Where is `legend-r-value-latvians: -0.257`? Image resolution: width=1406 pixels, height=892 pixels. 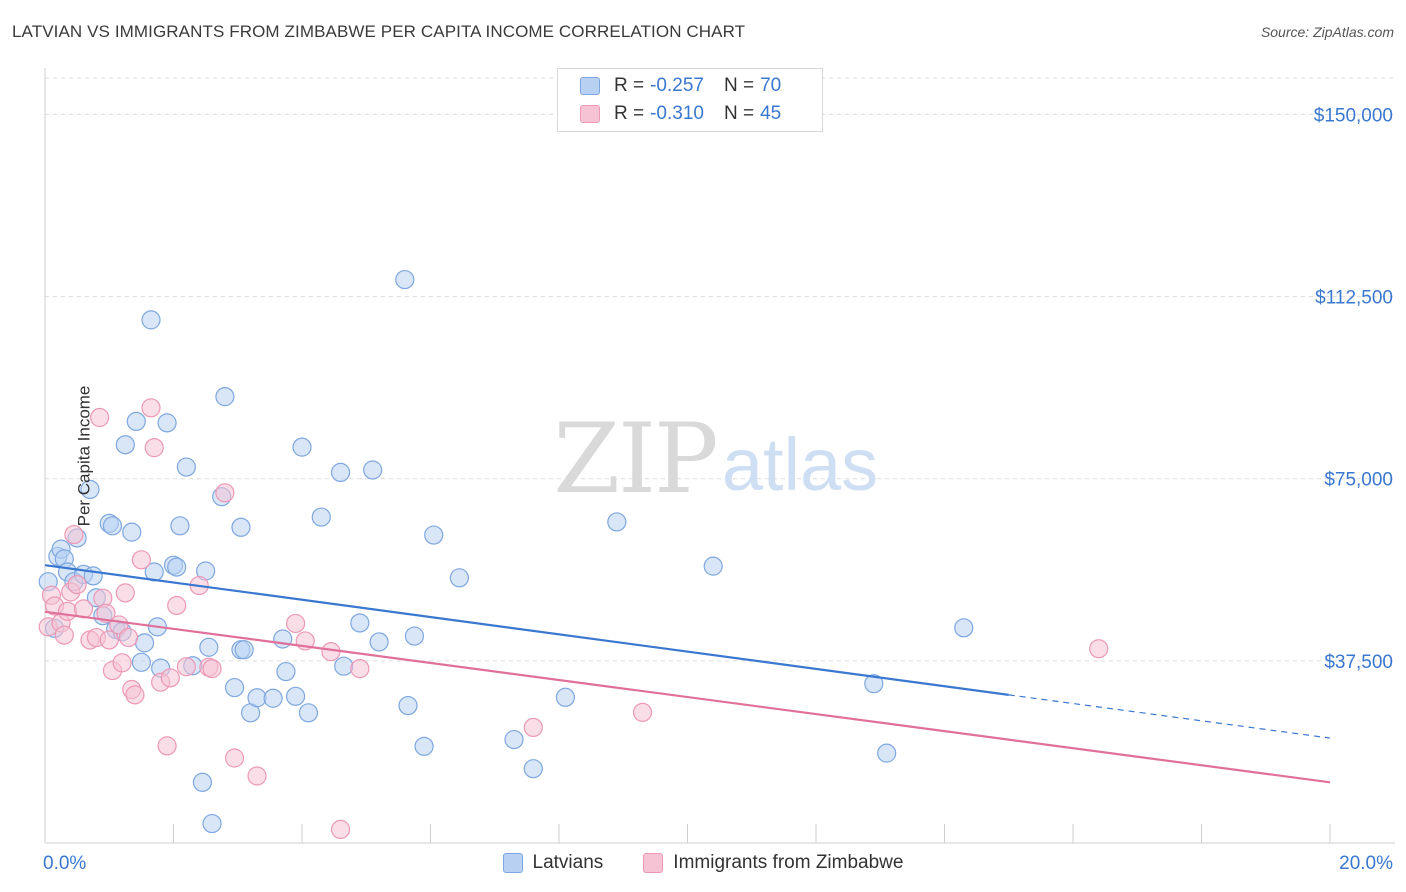
legend-r-value-latvians: -0.257 is located at coordinates (677, 85).